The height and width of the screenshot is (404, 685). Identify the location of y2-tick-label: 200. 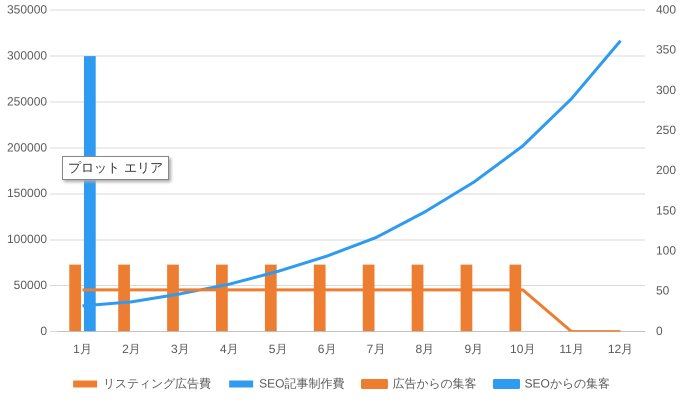
(666, 170).